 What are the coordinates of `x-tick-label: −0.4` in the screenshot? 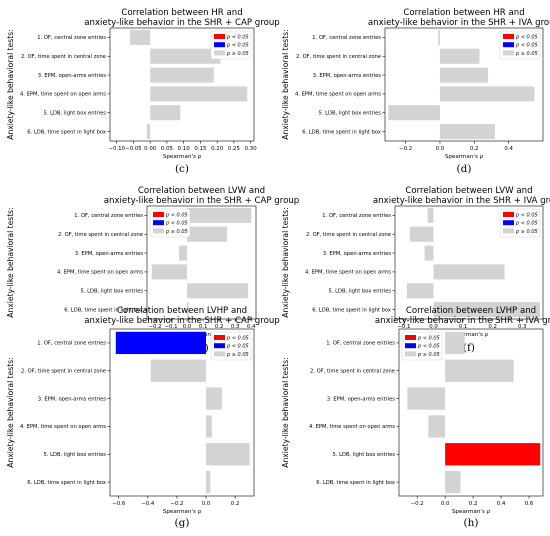 It's located at (148, 504).